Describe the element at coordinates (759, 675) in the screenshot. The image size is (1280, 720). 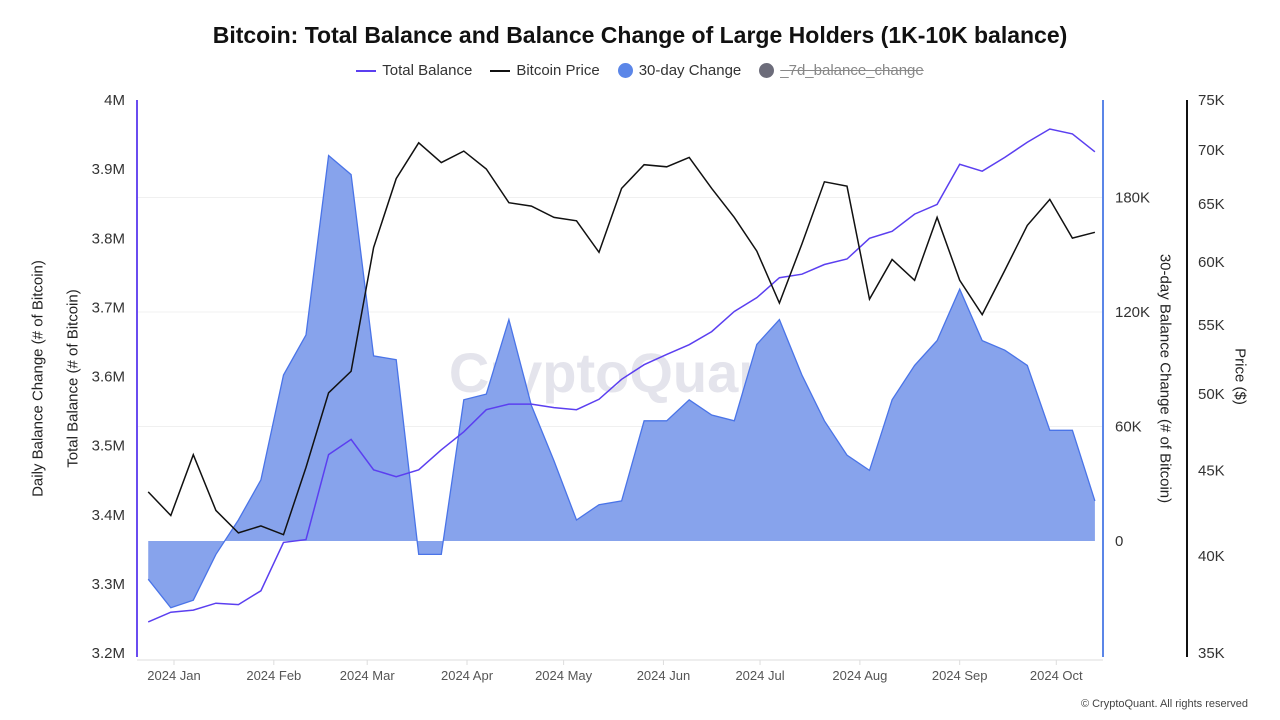
I see `x-tick-label: 2024 Jul` at that location.